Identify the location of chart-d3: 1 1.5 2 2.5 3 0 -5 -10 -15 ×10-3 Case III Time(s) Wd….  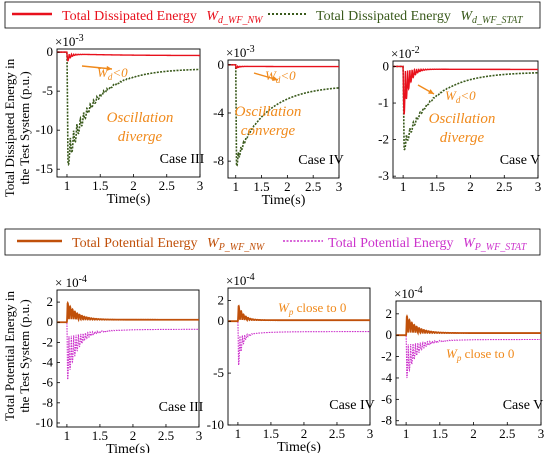
(120, 120).